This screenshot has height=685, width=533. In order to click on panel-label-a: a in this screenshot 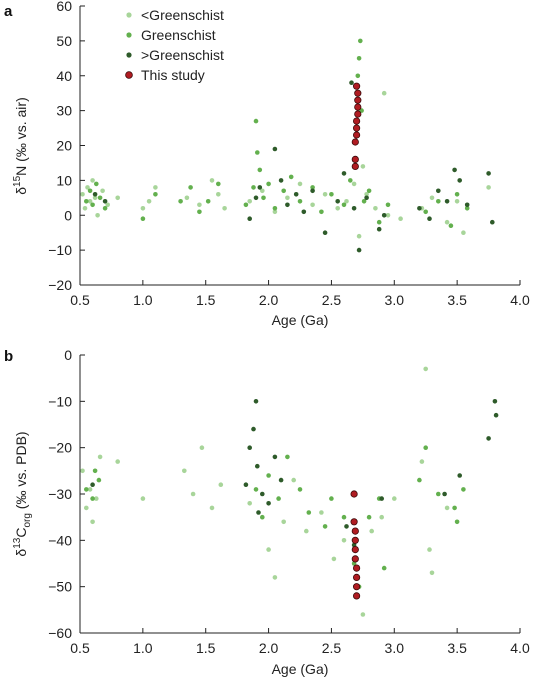, I will do `click(8, 11)`.